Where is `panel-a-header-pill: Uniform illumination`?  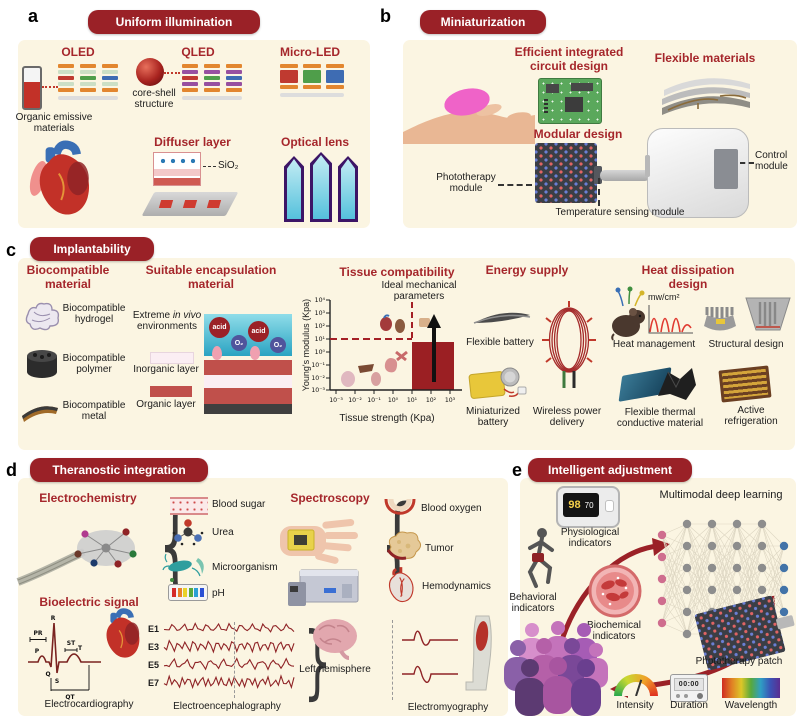 panel-a-header-pill: Uniform illumination is located at coordinates (174, 22).